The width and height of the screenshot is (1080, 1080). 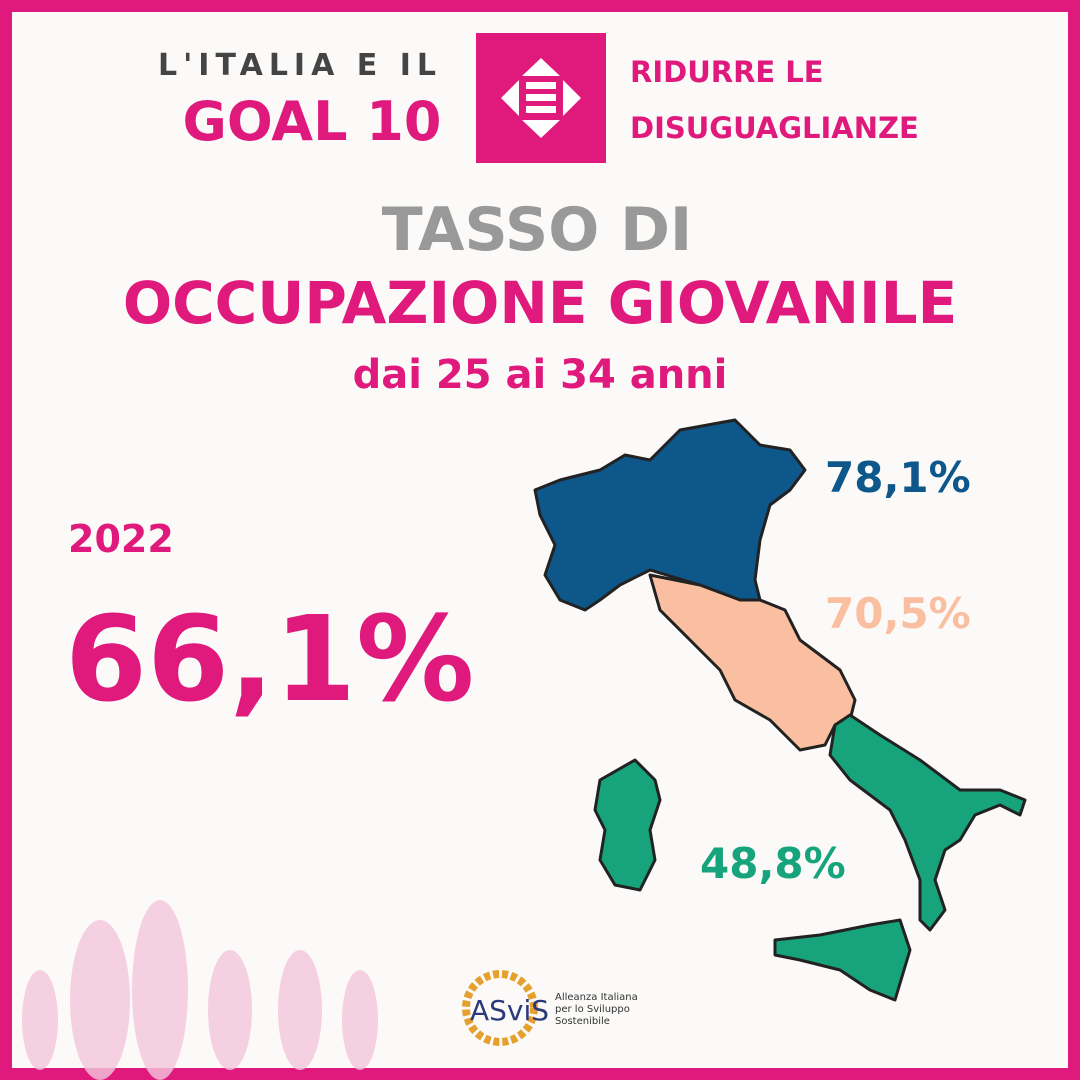 What do you see at coordinates (312, 121) in the screenshot?
I see `goal: GOAL 10` at bounding box center [312, 121].